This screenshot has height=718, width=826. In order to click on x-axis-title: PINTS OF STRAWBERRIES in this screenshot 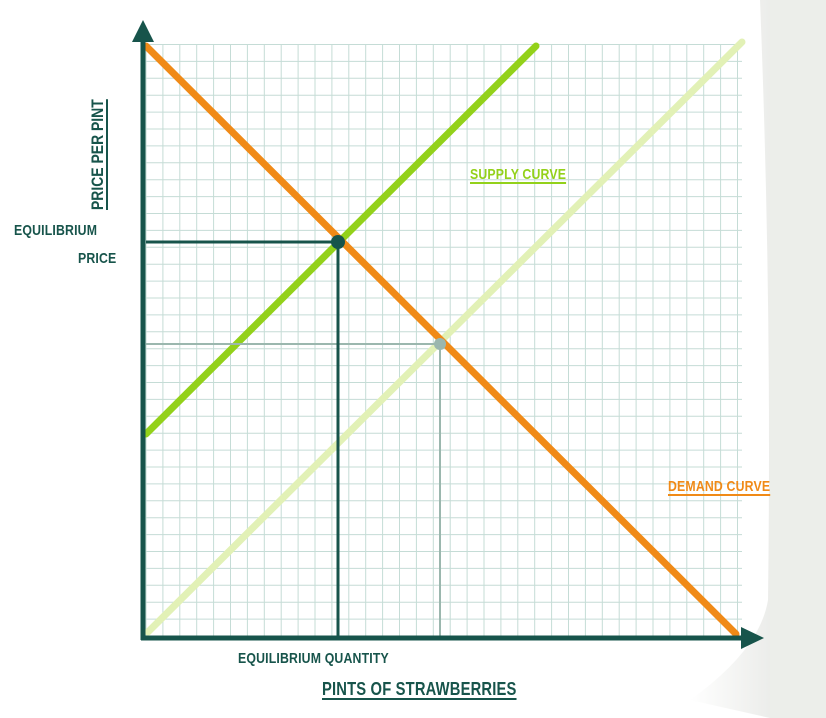, I will do `click(419, 689)`.